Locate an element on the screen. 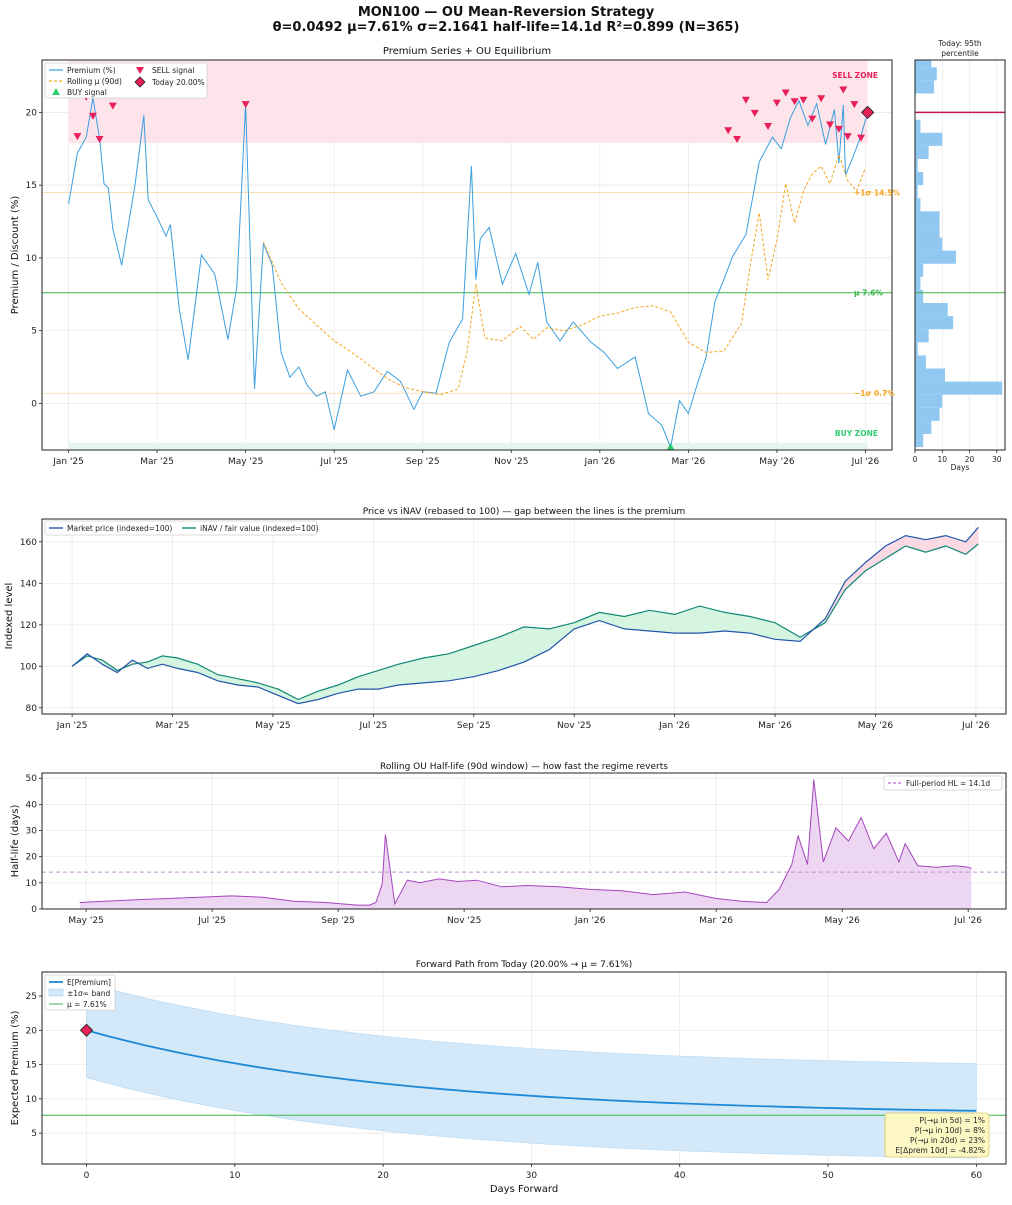 The height and width of the screenshot is (1205, 1012). market-price-line is located at coordinates (525, 615).